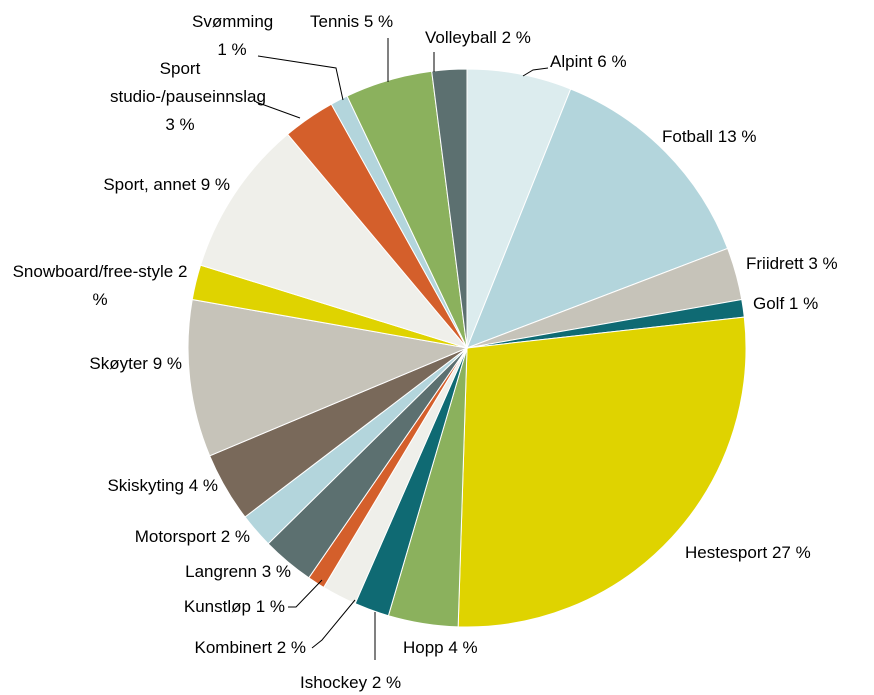  I want to click on category-name: Golf, so click(769, 303).